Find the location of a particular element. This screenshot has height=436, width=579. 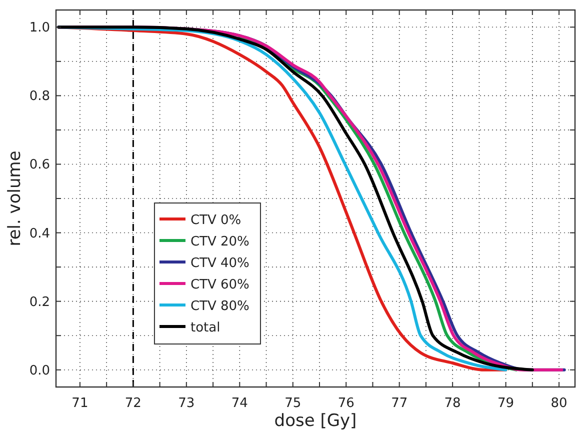

x-tick-label: 76 is located at coordinates (346, 403).